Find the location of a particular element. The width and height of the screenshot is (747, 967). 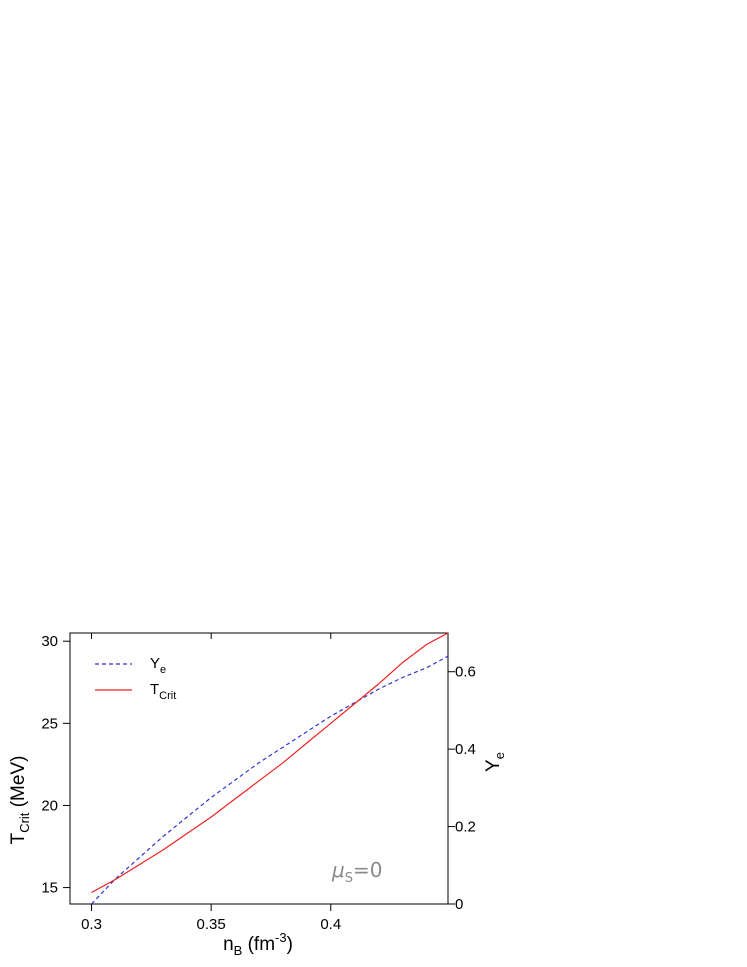

y-right-axis-title: Ye is located at coordinates (495, 762).